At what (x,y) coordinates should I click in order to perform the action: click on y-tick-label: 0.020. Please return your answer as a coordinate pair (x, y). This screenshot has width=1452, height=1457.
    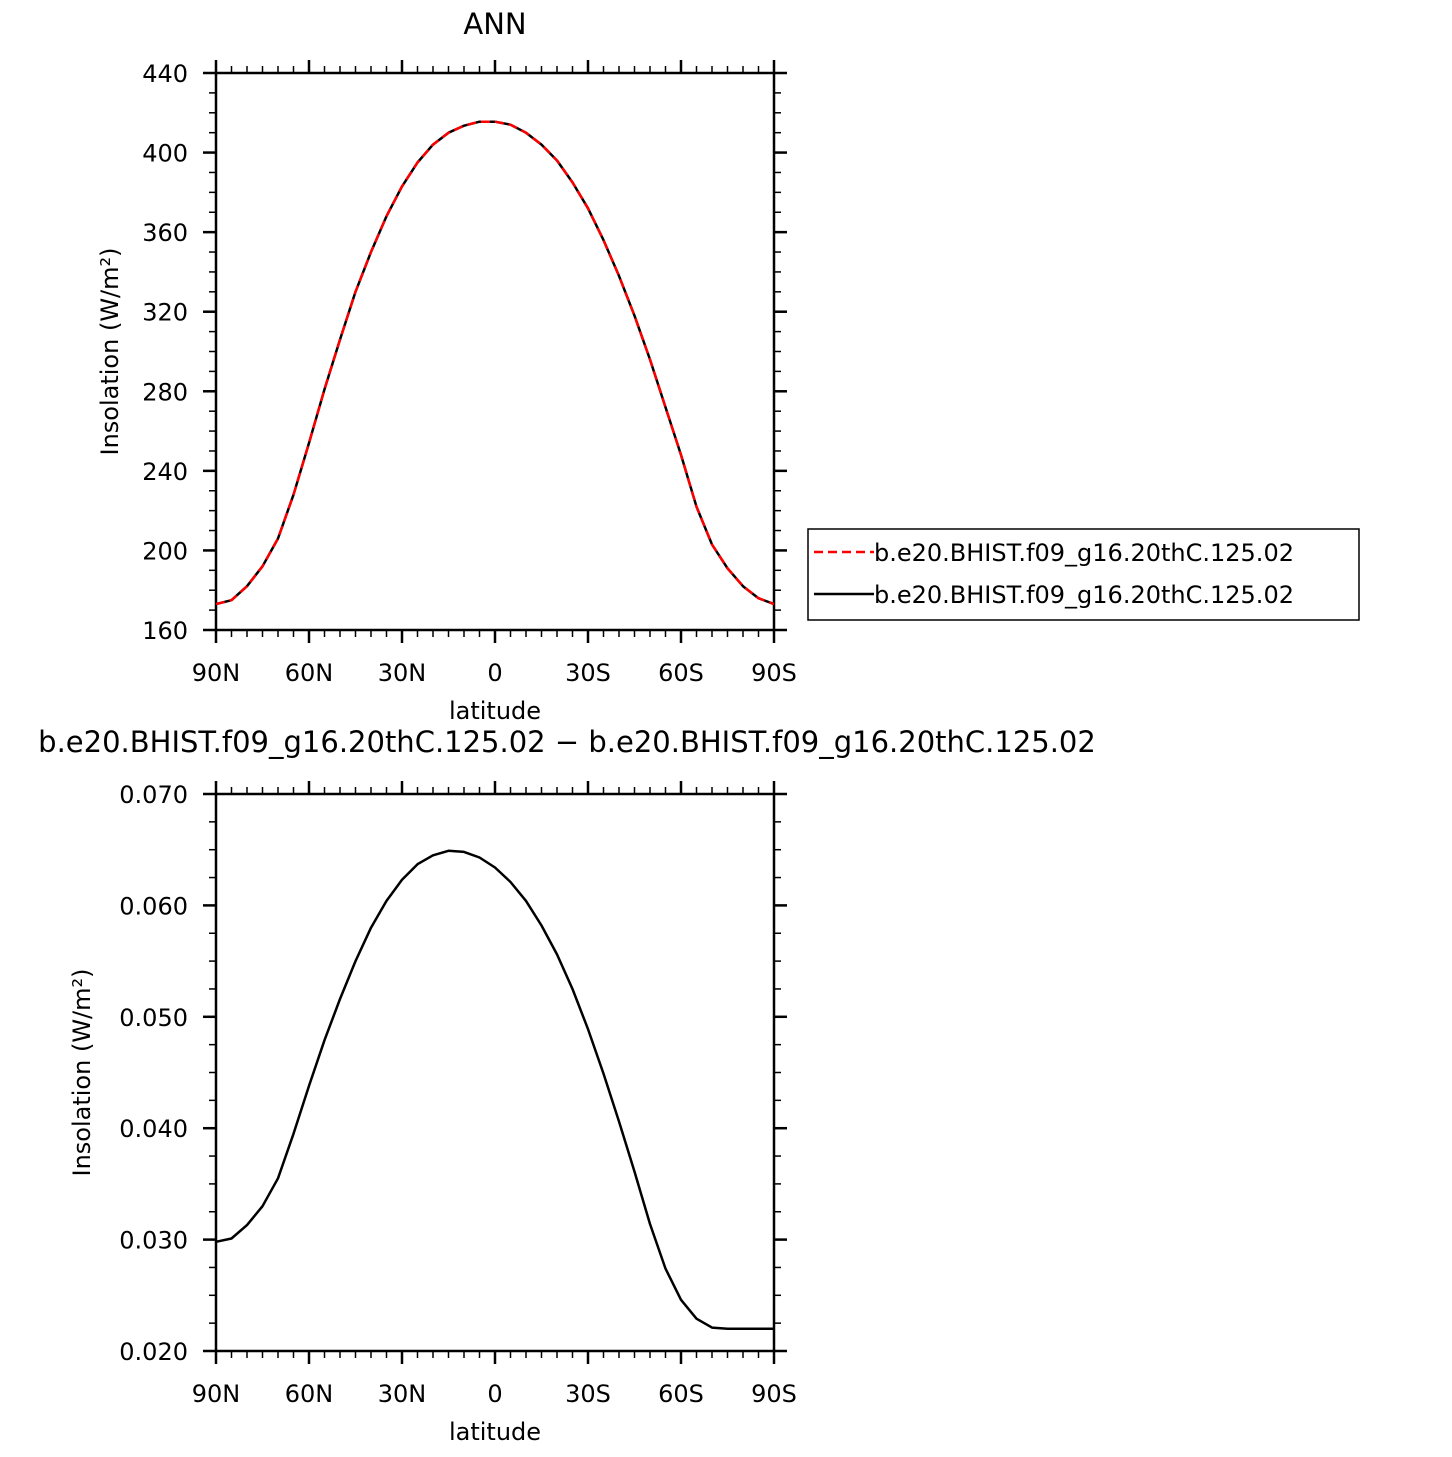
    Looking at the image, I should click on (153, 1352).